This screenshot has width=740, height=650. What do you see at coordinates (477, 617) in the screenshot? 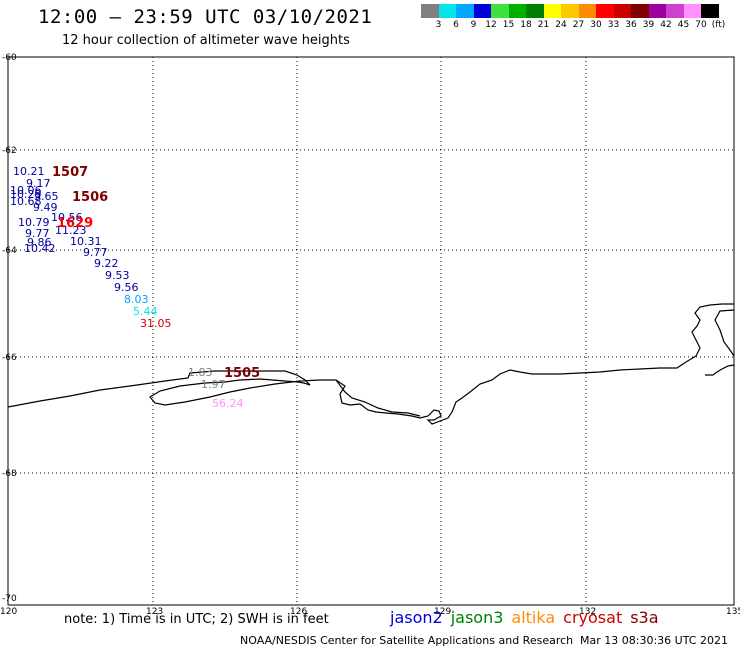
I see `satellite-name: jason3` at bounding box center [477, 617].